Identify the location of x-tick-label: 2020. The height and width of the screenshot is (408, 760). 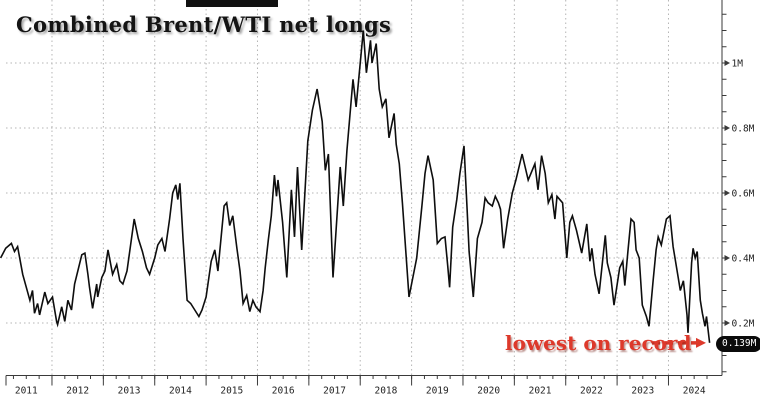
(488, 391).